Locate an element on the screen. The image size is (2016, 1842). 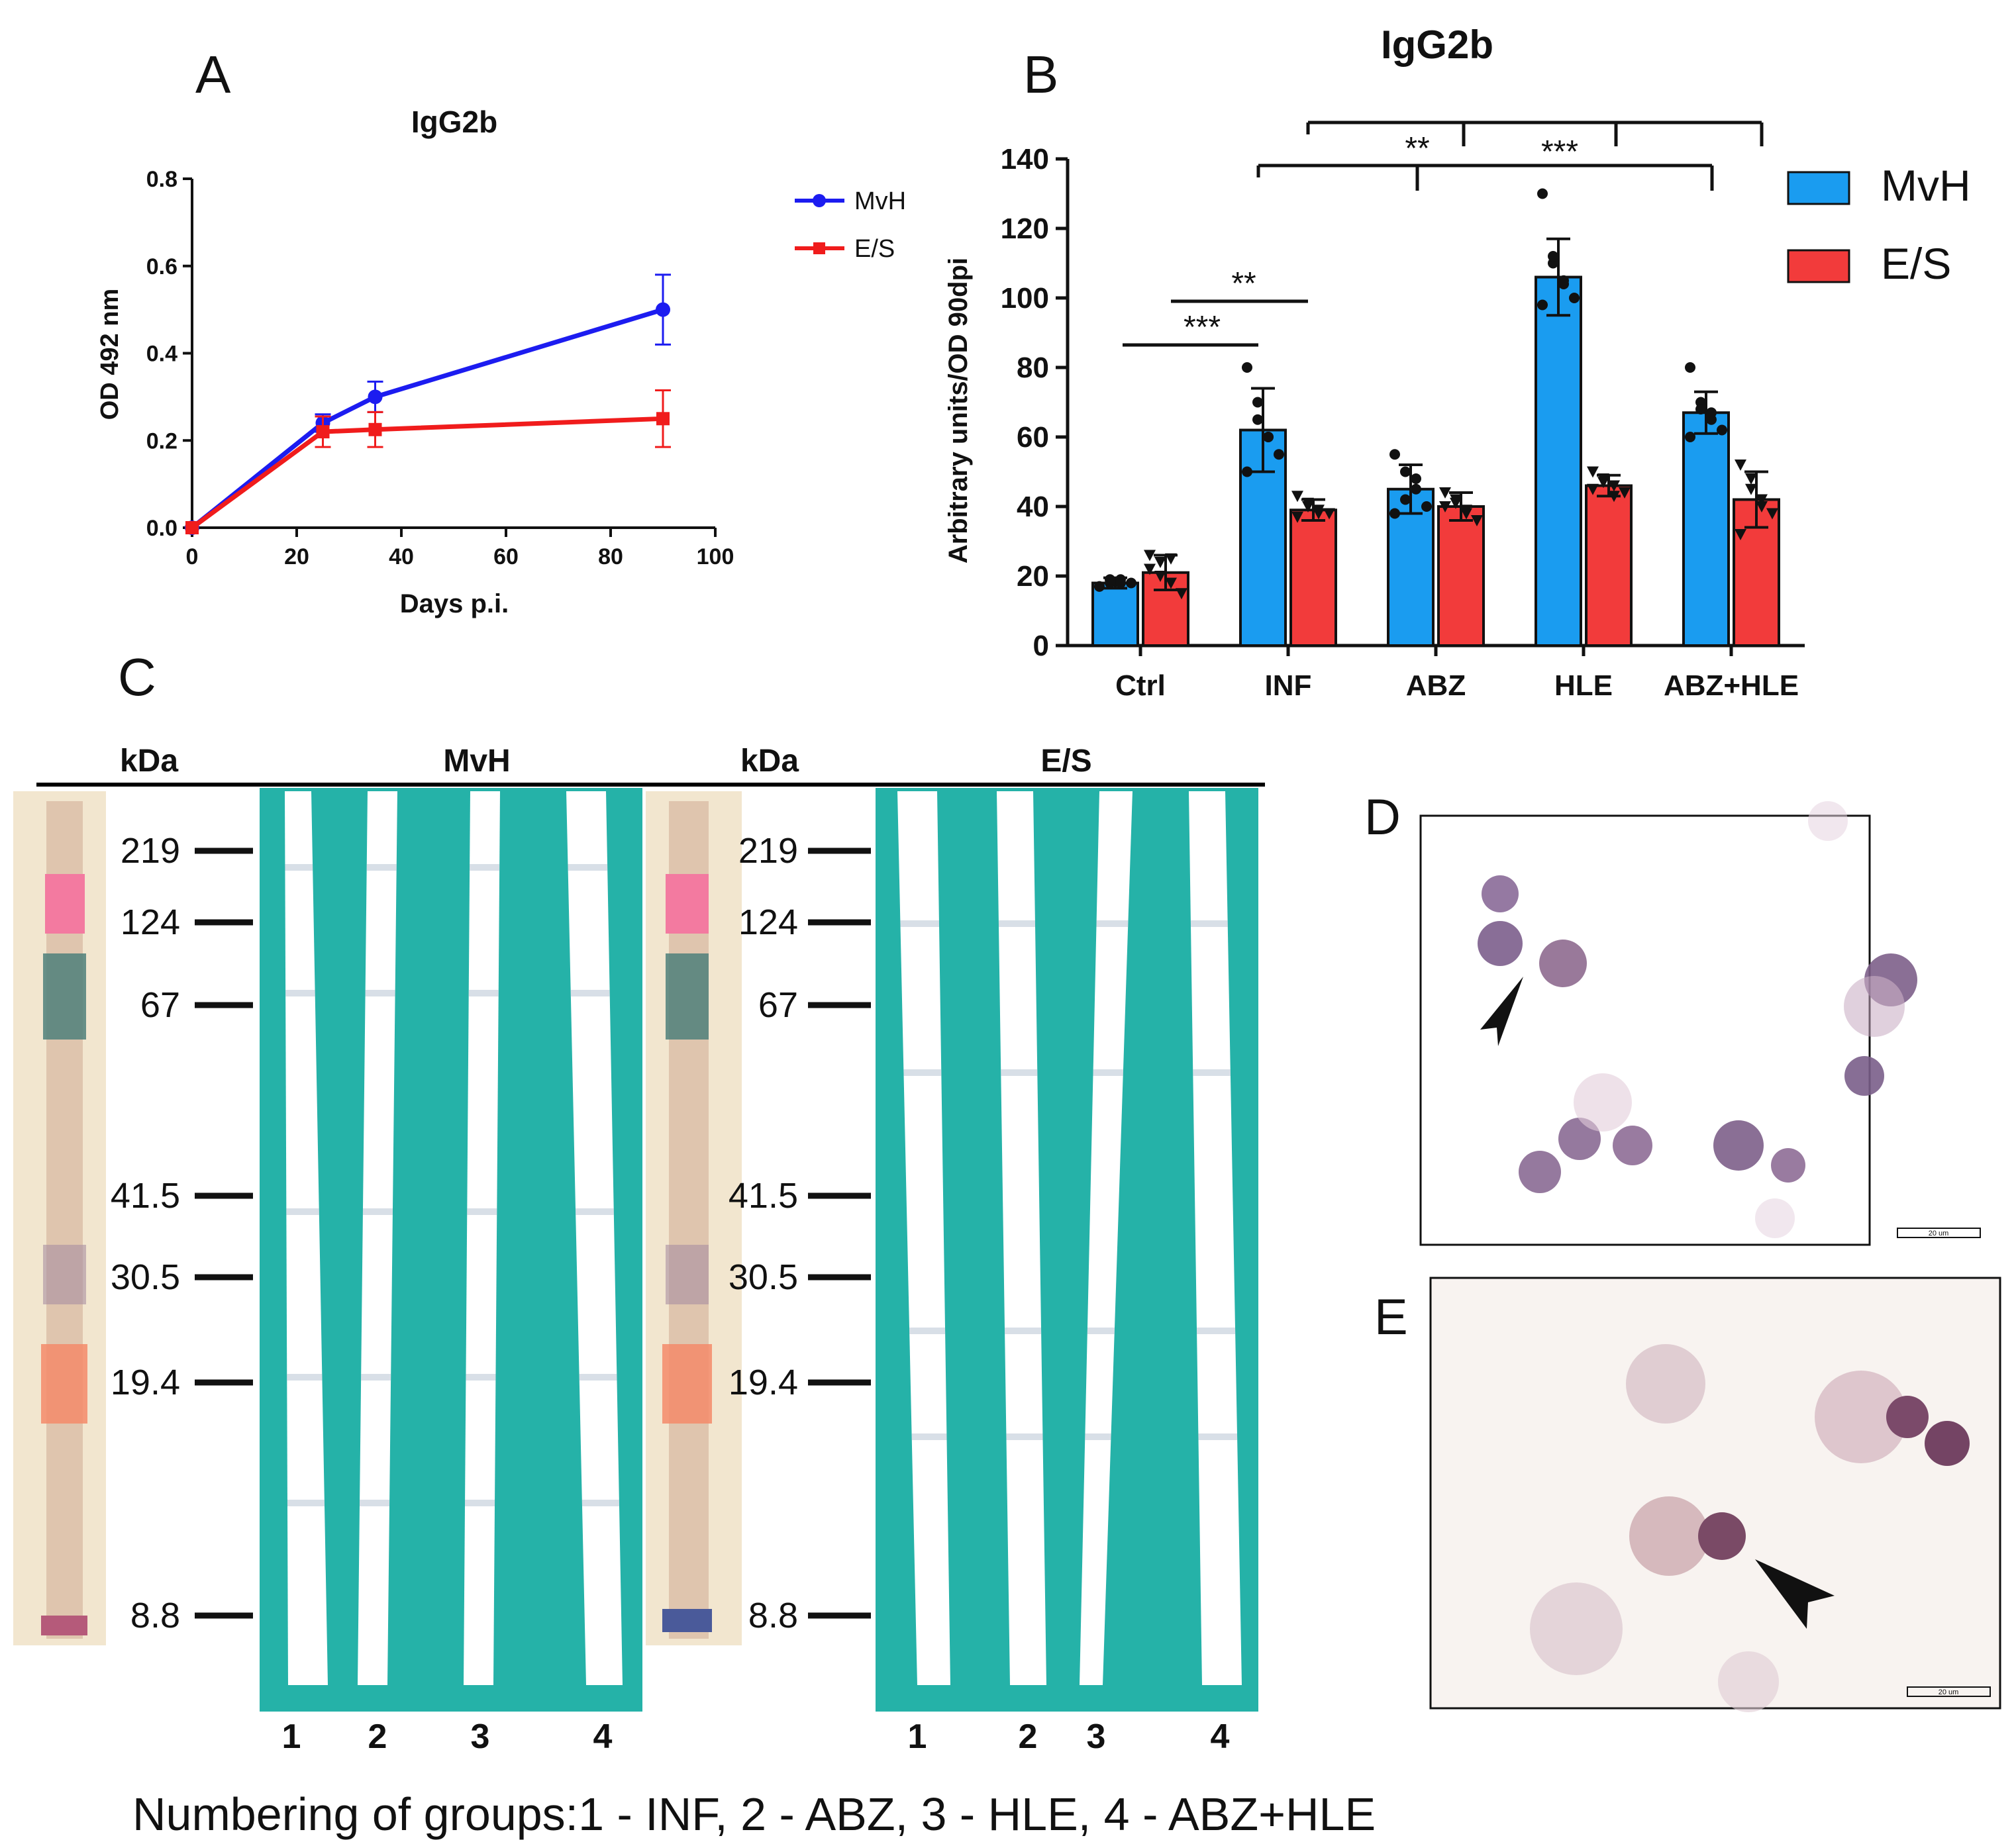
chart-b-legend-swatch is located at coordinates (1818, 266).